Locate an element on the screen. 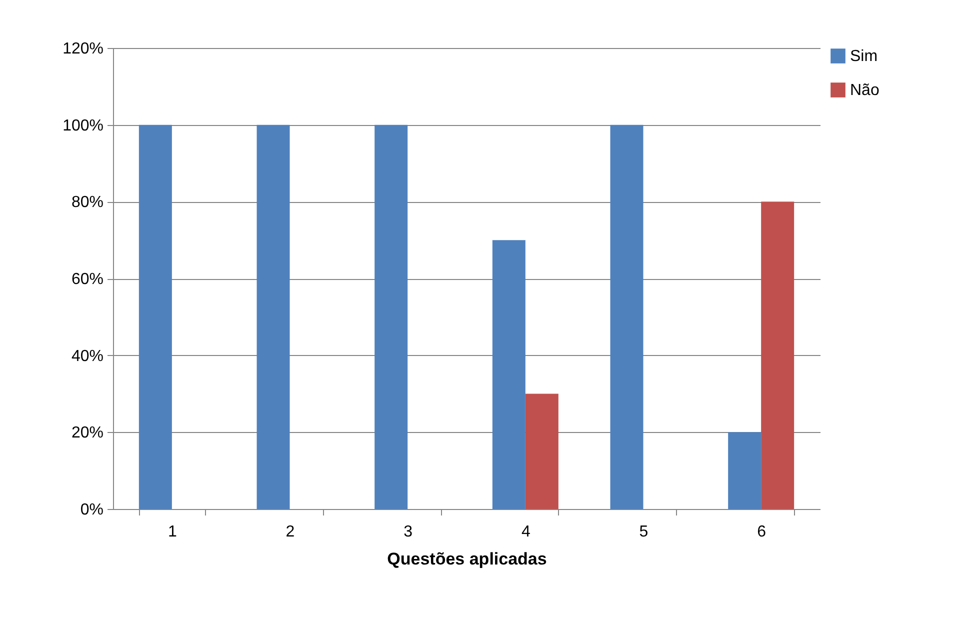 The height and width of the screenshot is (630, 955). y-tick-label: 60% is located at coordinates (87, 279).